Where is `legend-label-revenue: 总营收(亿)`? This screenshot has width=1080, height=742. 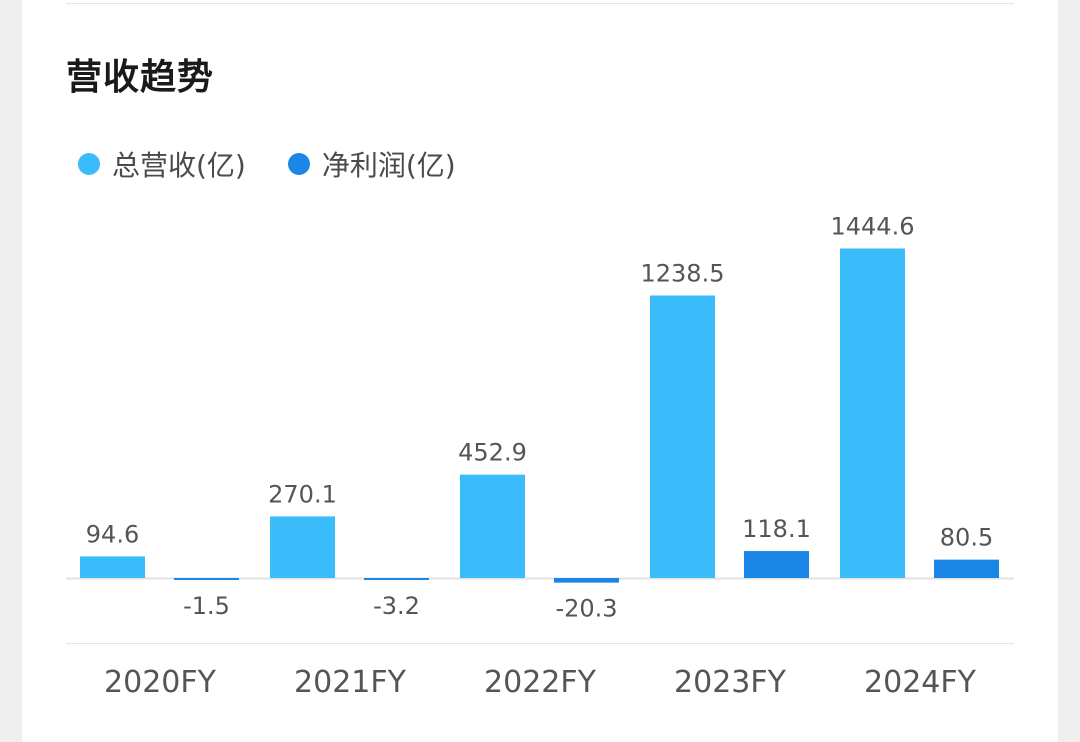
legend-label-revenue: 总营收(亿) is located at coordinates (179, 165).